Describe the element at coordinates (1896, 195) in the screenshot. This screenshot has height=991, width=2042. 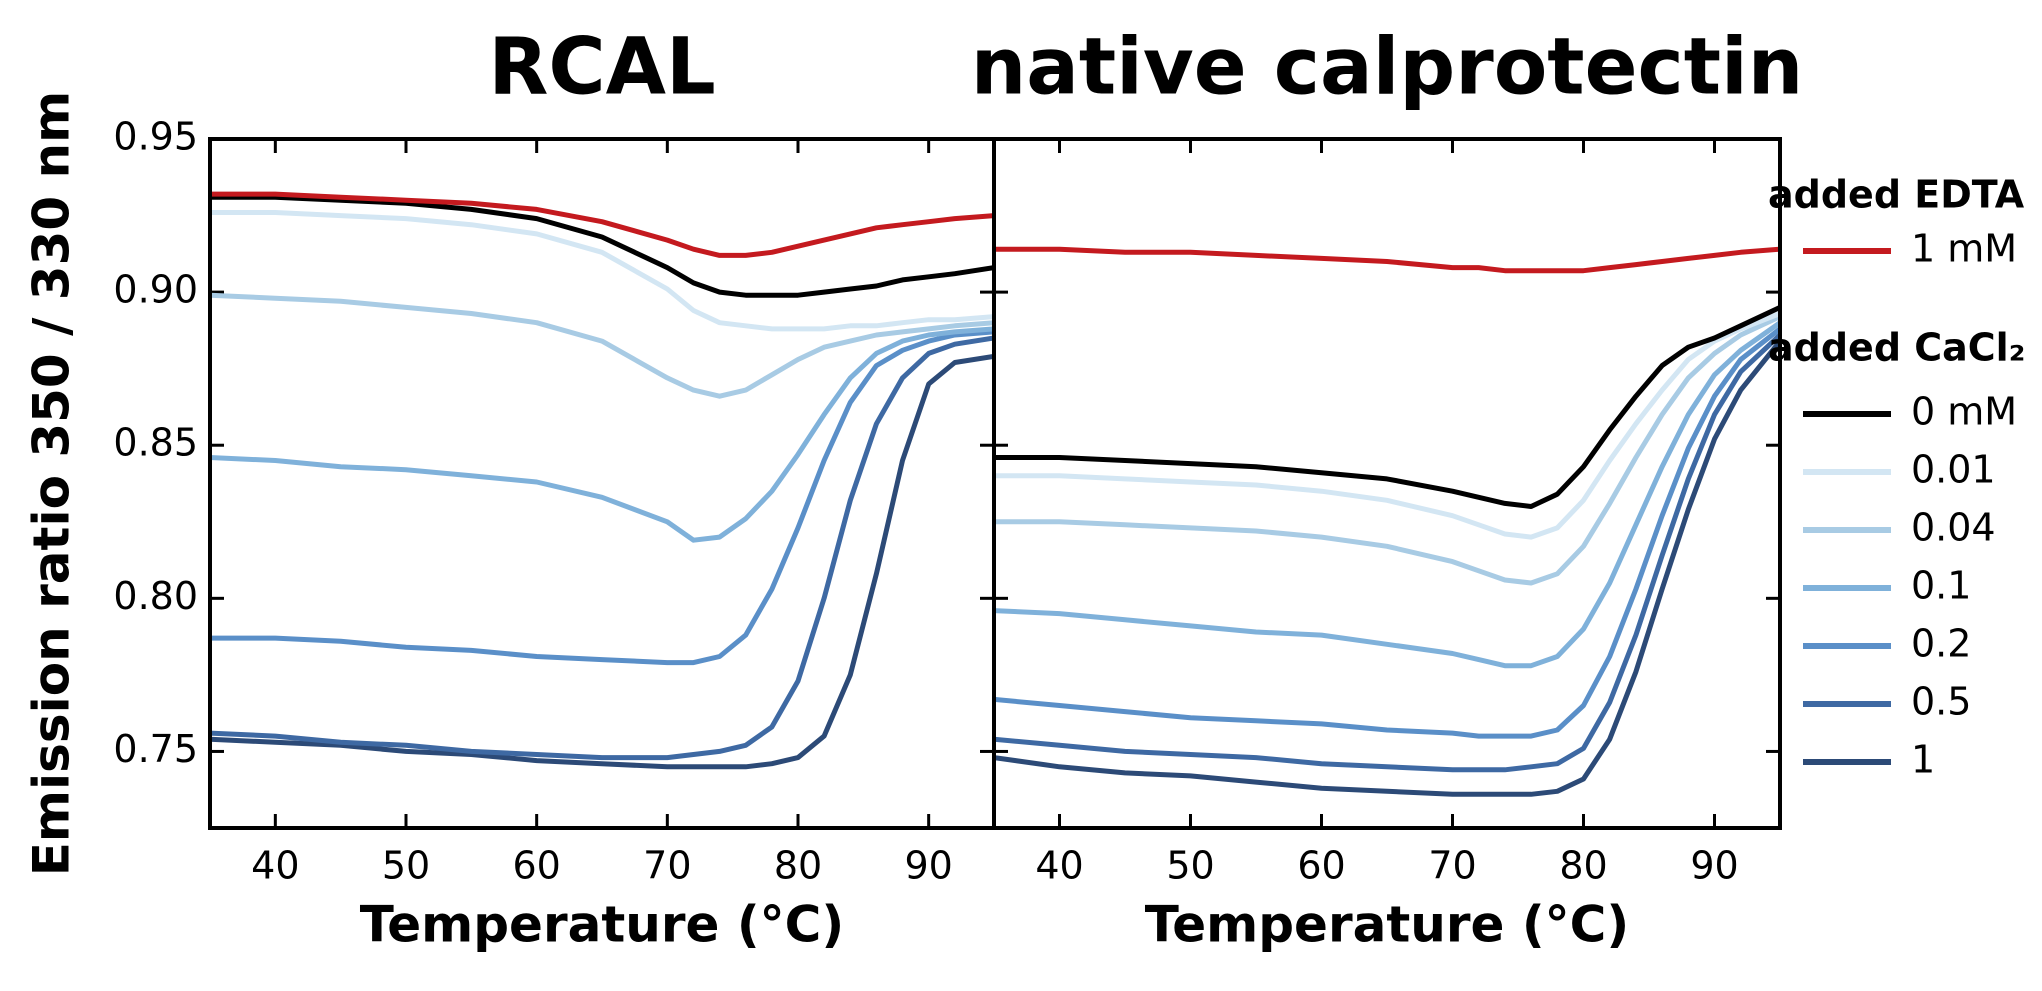
I see `legend-title: added EDTA` at that location.